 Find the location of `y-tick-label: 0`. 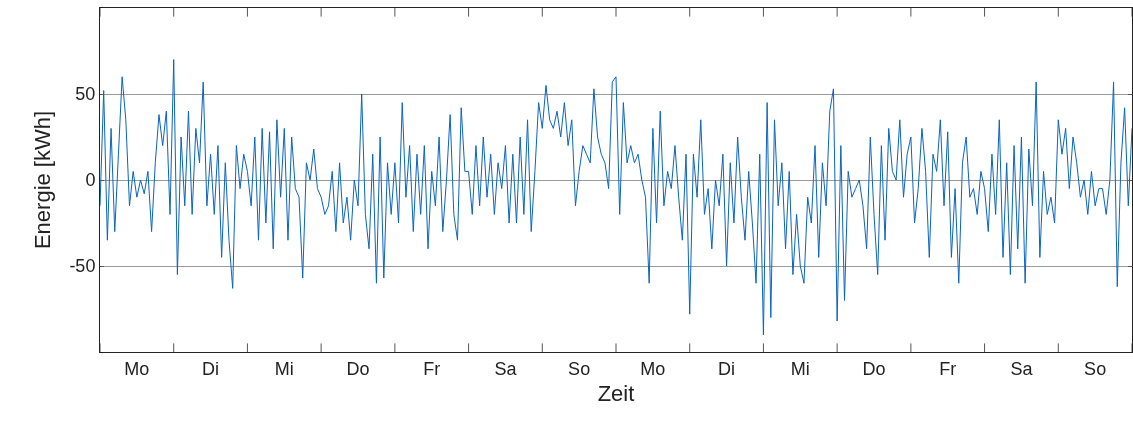

y-tick-label: 0 is located at coordinates (90, 180).